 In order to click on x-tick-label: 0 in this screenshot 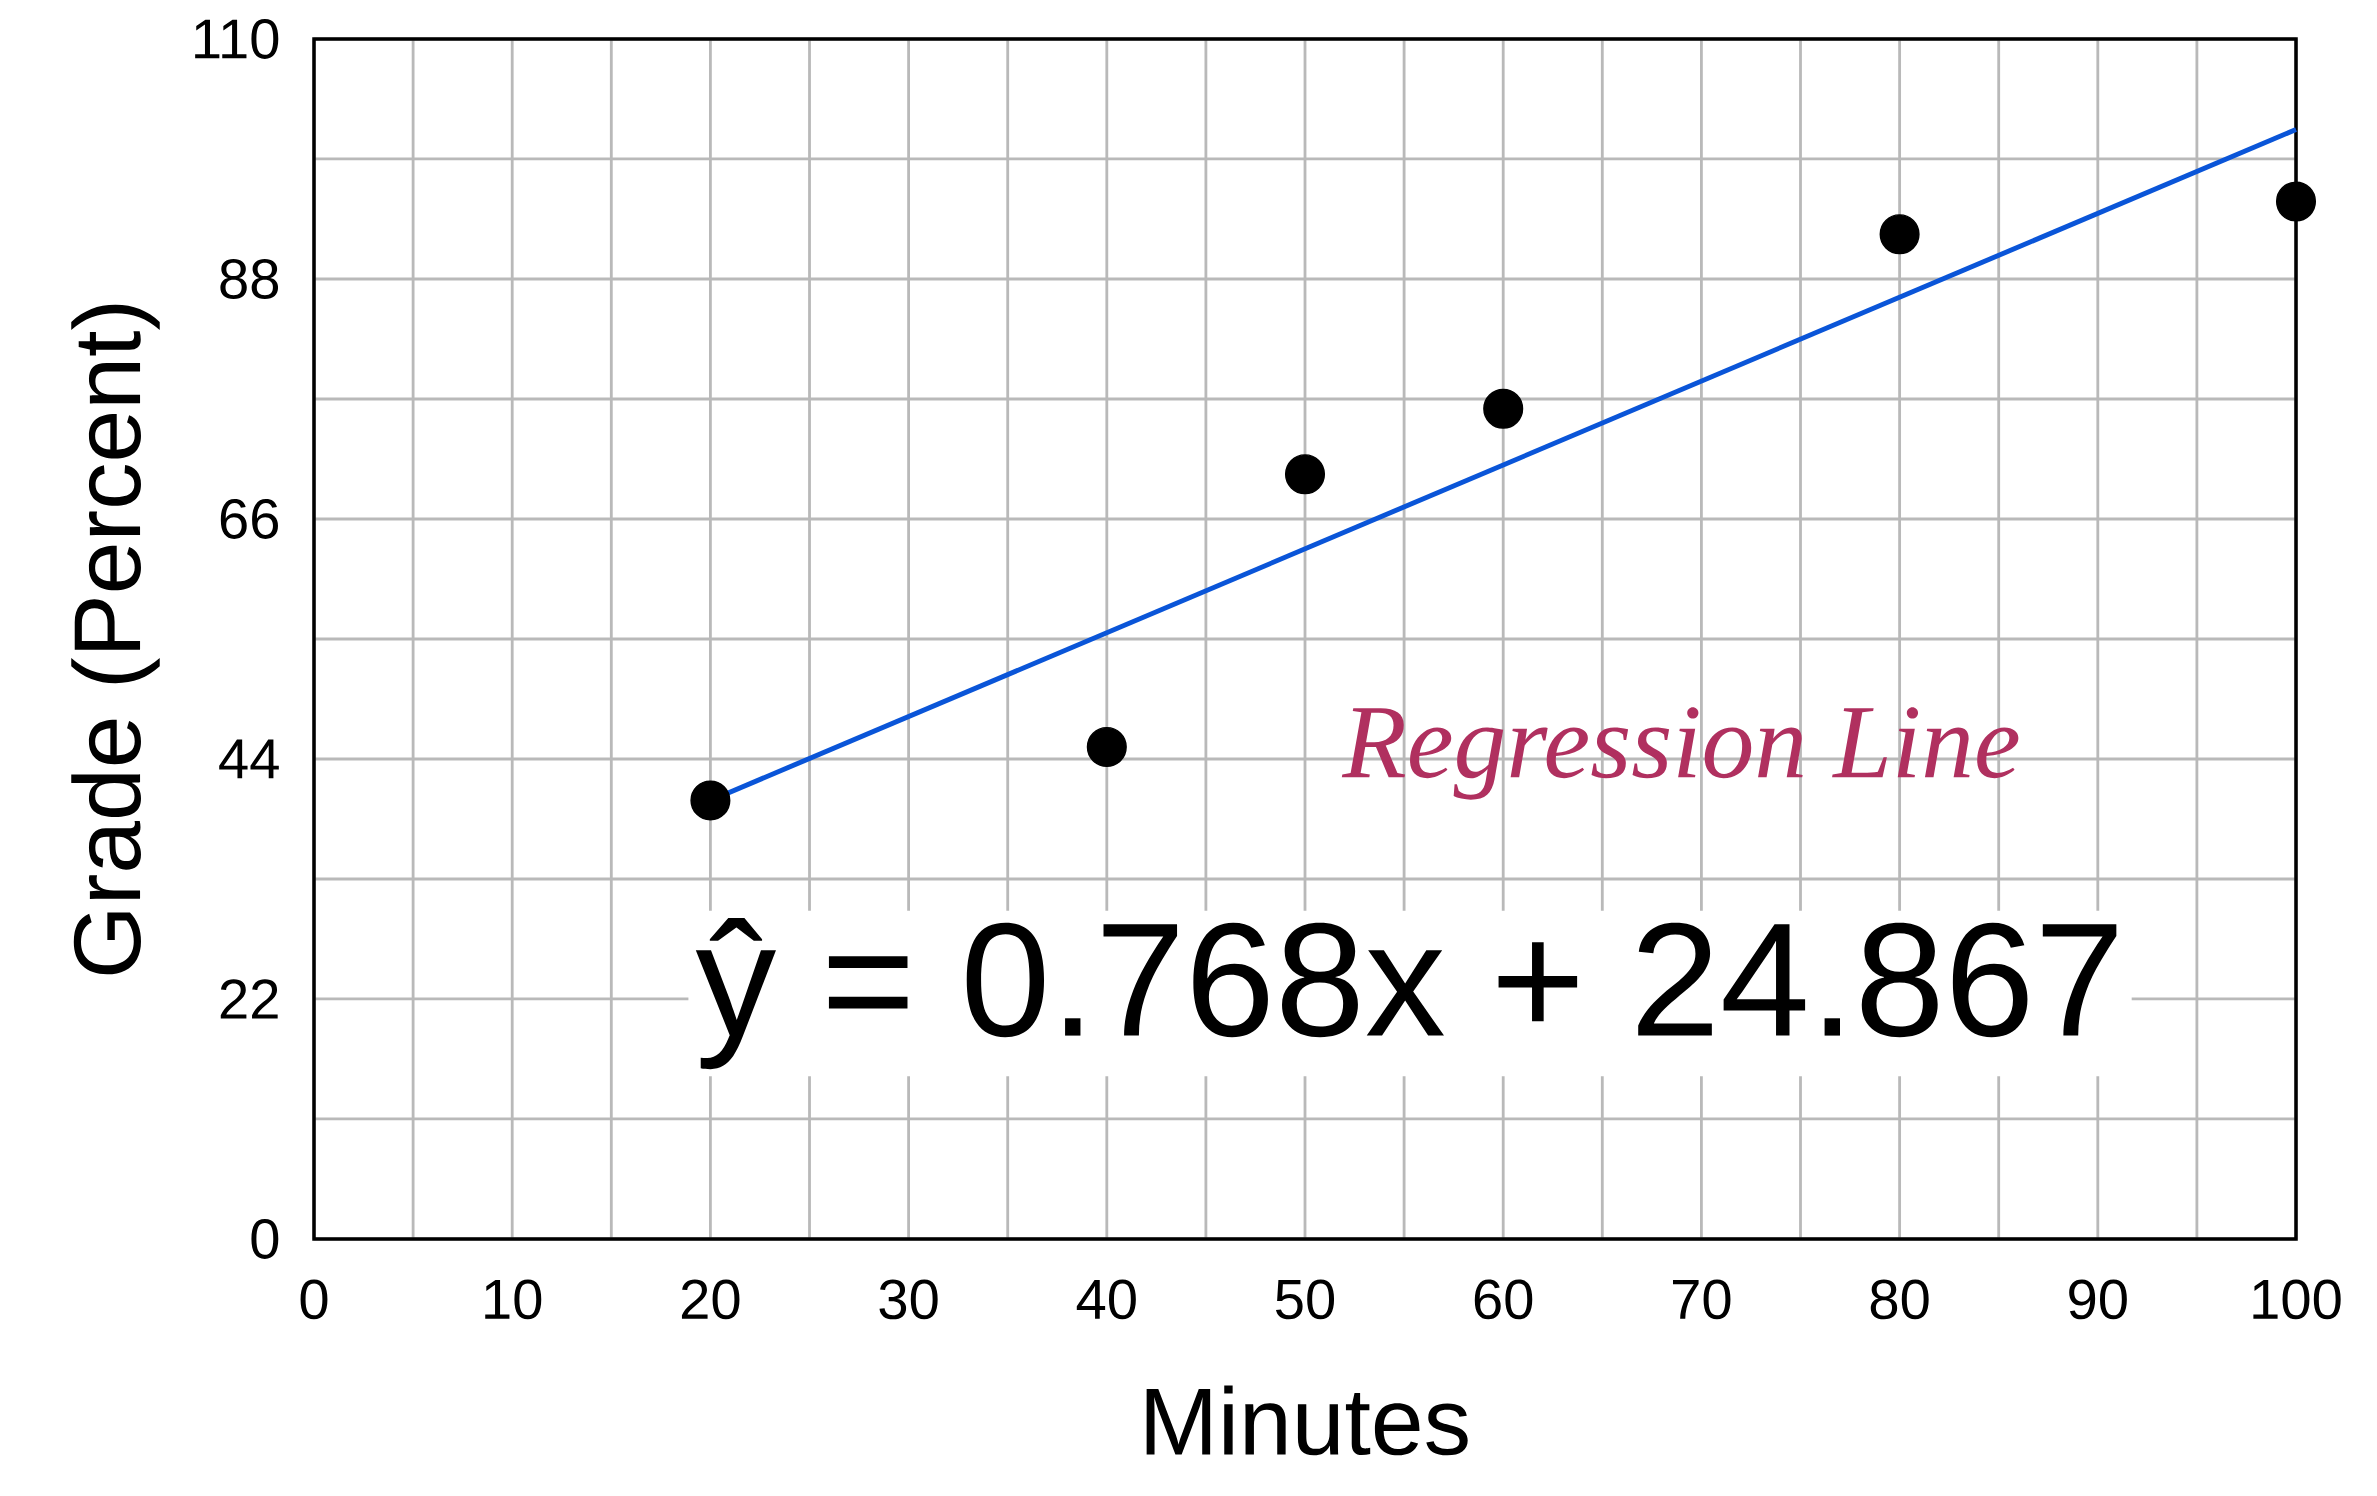, I will do `click(314, 1299)`.